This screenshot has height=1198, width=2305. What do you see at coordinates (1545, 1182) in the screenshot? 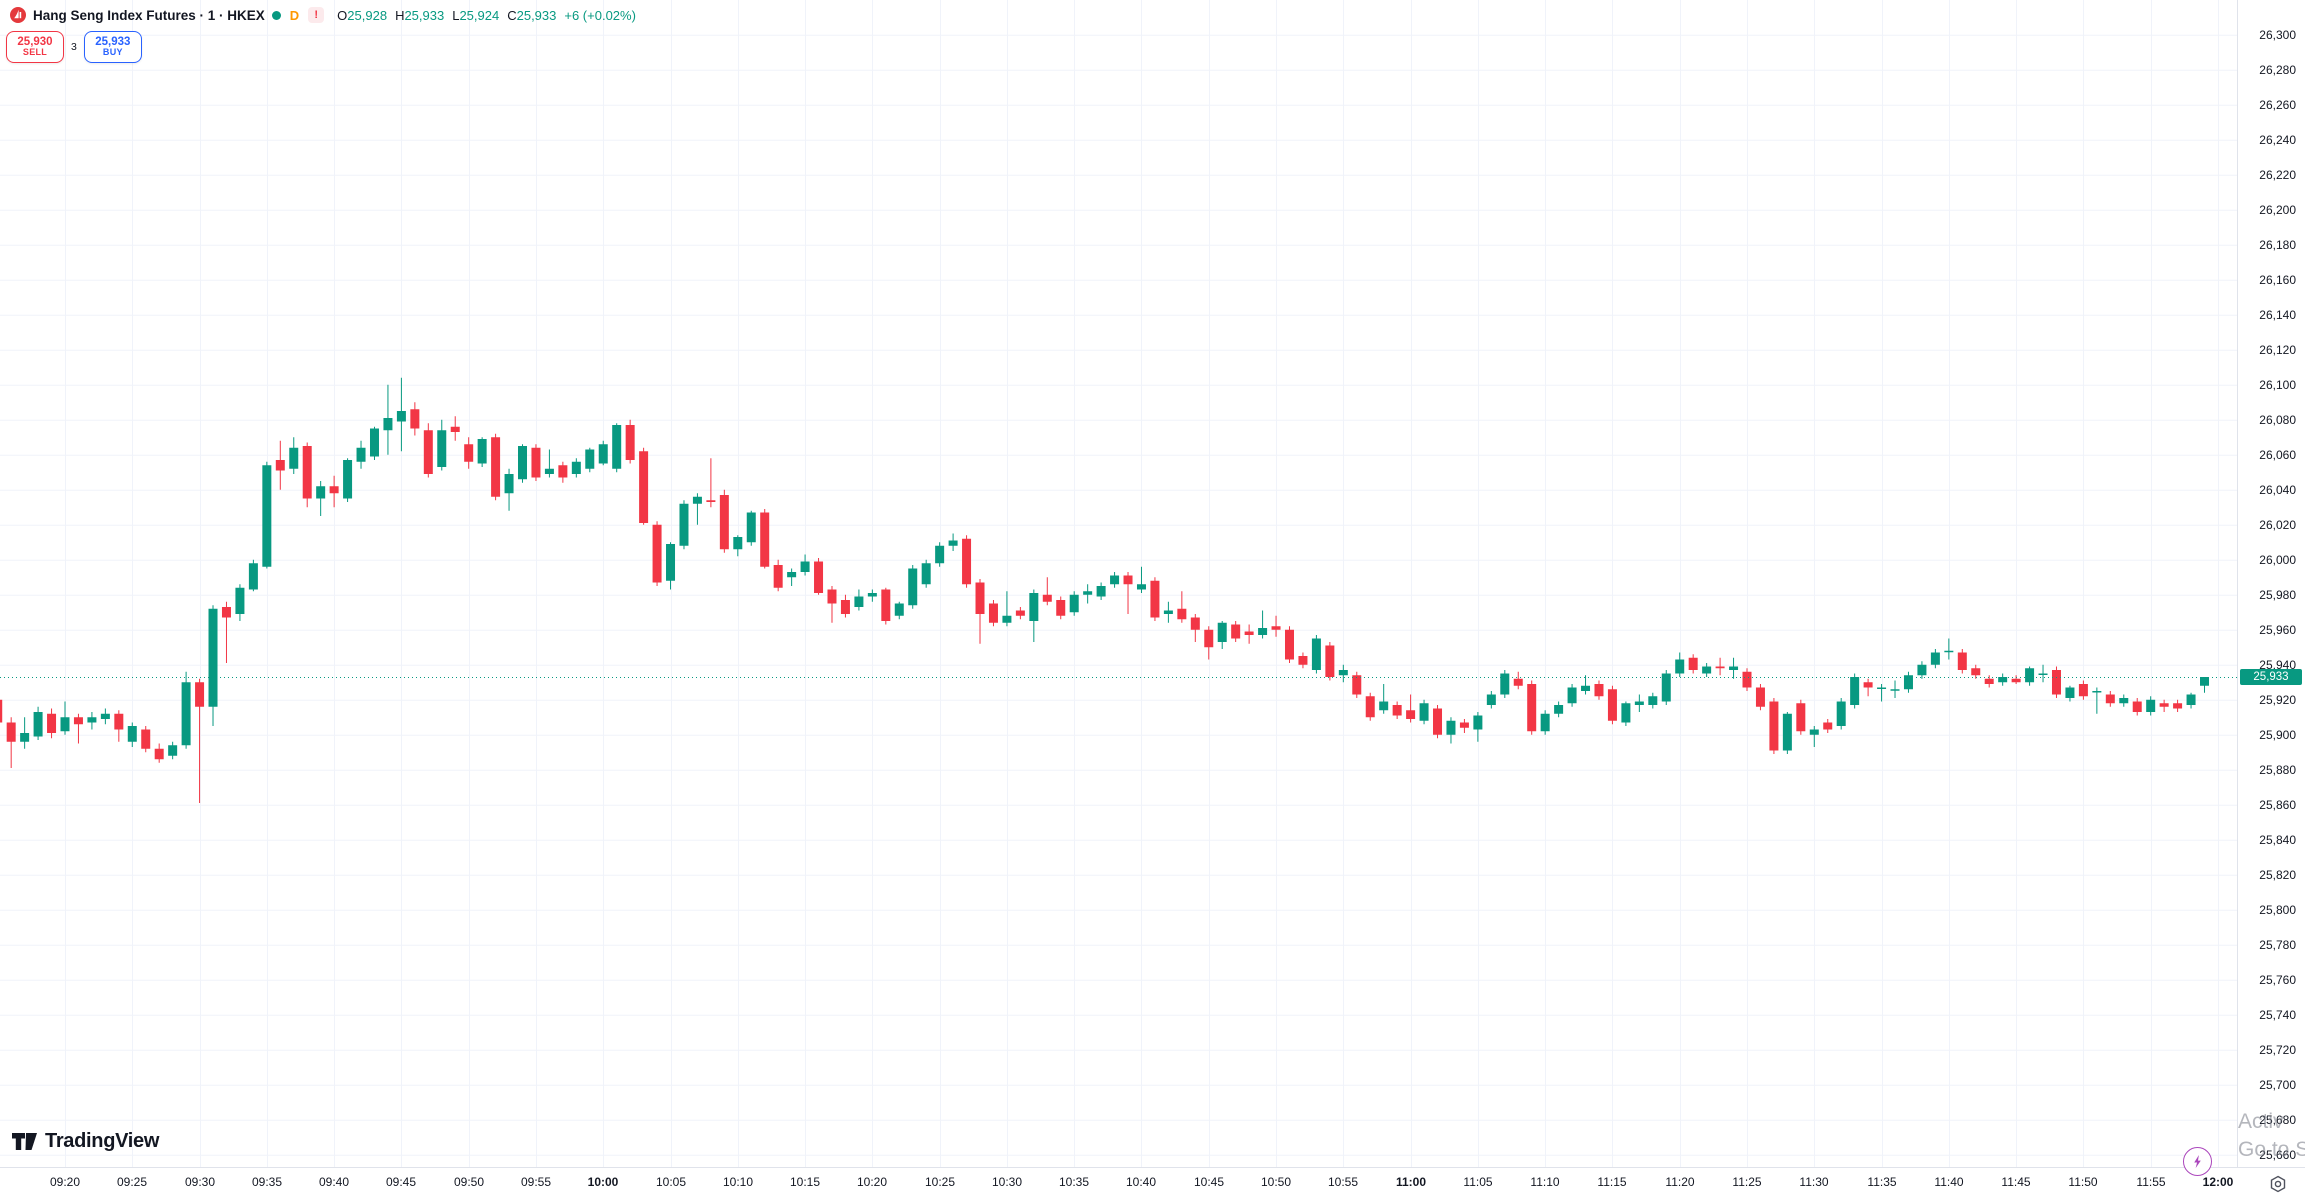
I see `time-tick-label: 11:10` at bounding box center [1545, 1182].